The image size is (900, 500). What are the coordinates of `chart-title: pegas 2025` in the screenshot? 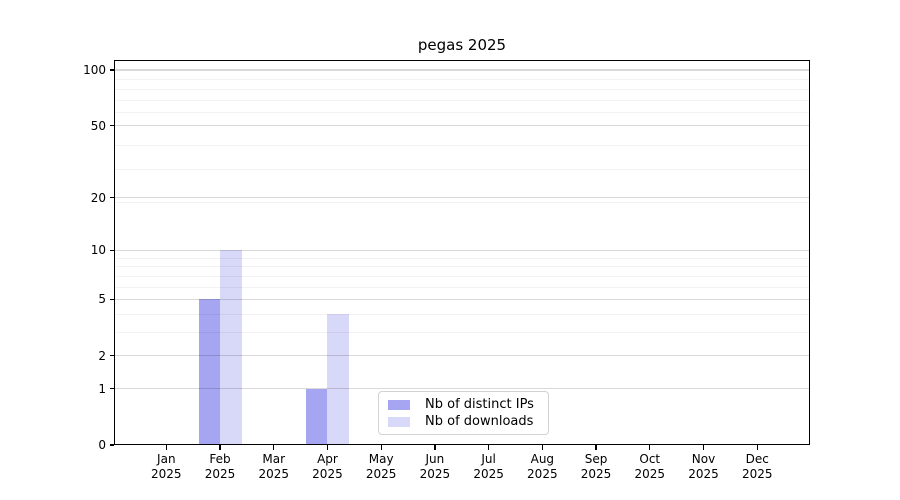 It's located at (462, 45).